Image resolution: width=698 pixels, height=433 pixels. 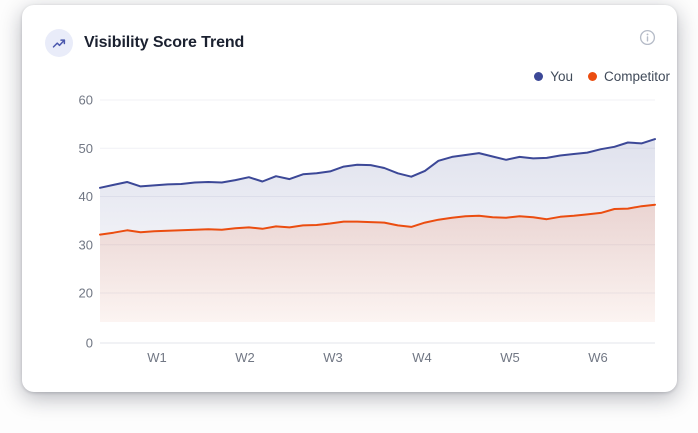 I want to click on legend-label-competitor: Competitor, so click(x=636, y=76).